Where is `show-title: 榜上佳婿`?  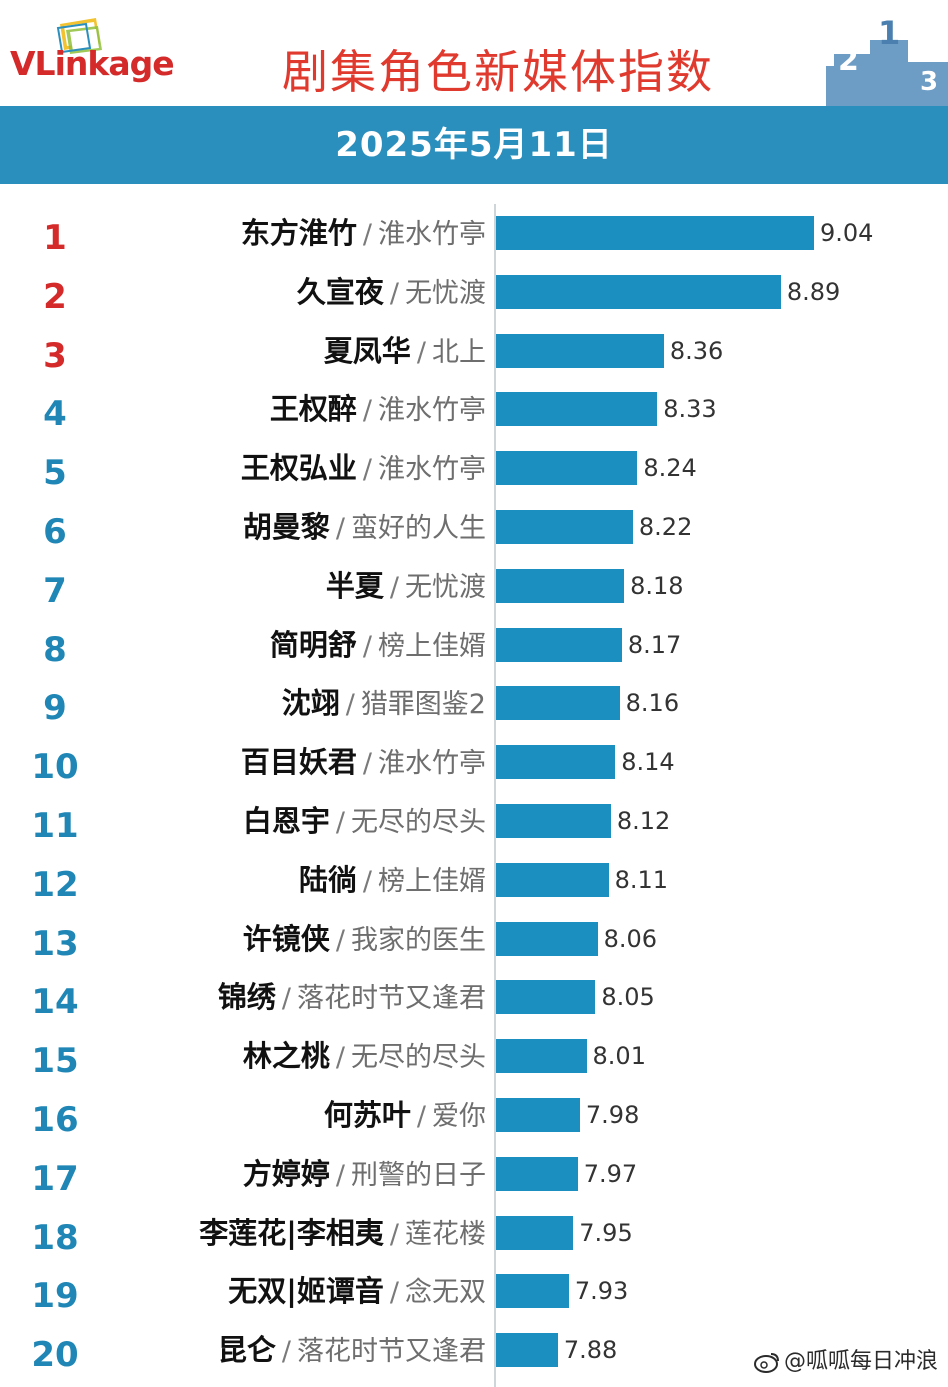 show-title: 榜上佳婿 is located at coordinates (432, 881).